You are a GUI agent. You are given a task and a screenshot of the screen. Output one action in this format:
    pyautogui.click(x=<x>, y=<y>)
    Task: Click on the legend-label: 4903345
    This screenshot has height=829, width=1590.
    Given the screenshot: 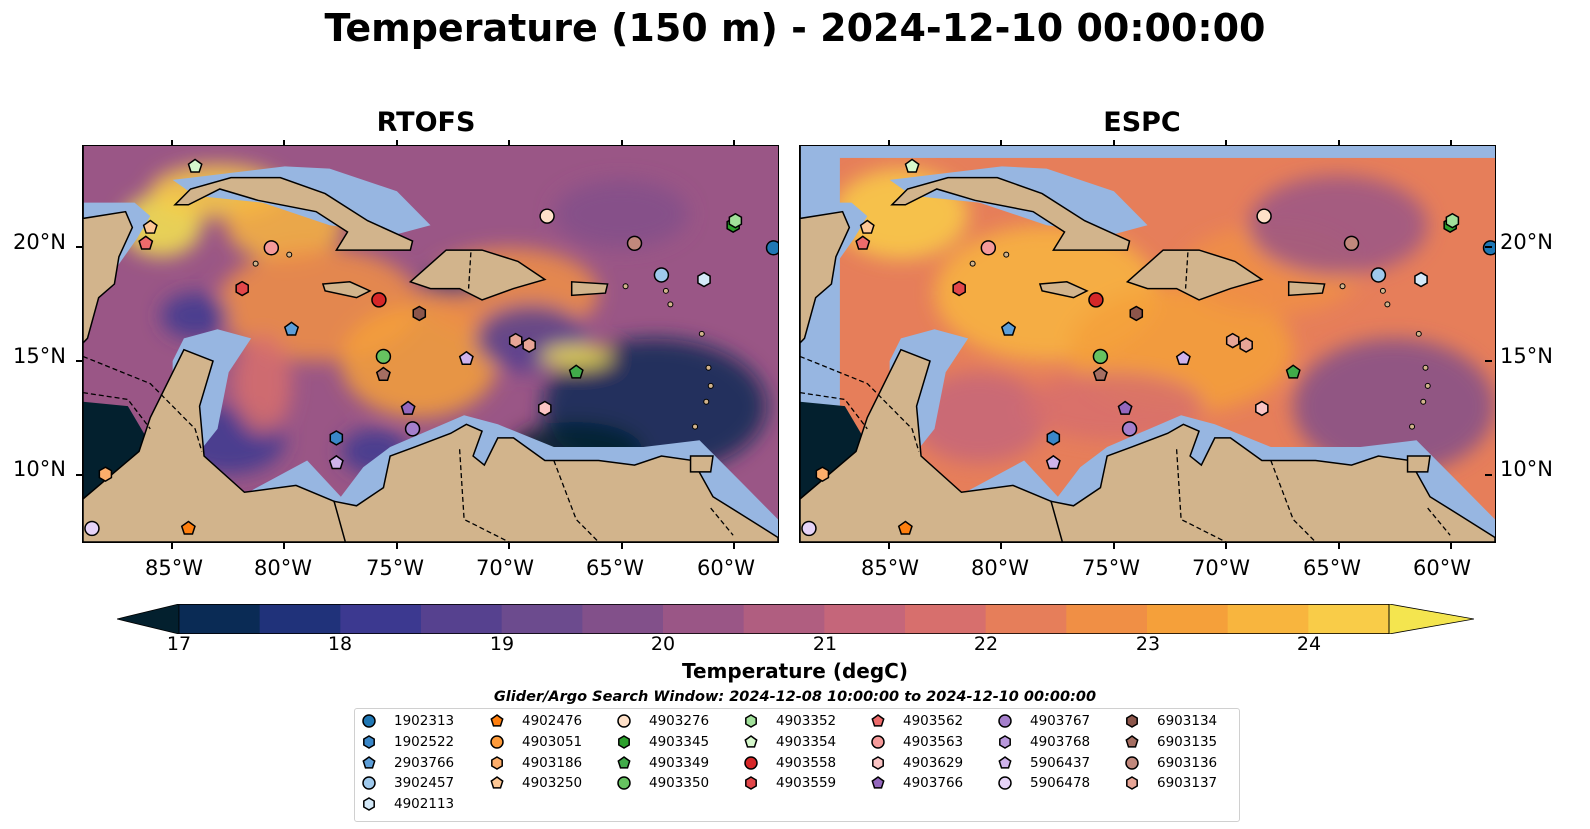 What is the action you would take?
    pyautogui.click(x=679, y=741)
    